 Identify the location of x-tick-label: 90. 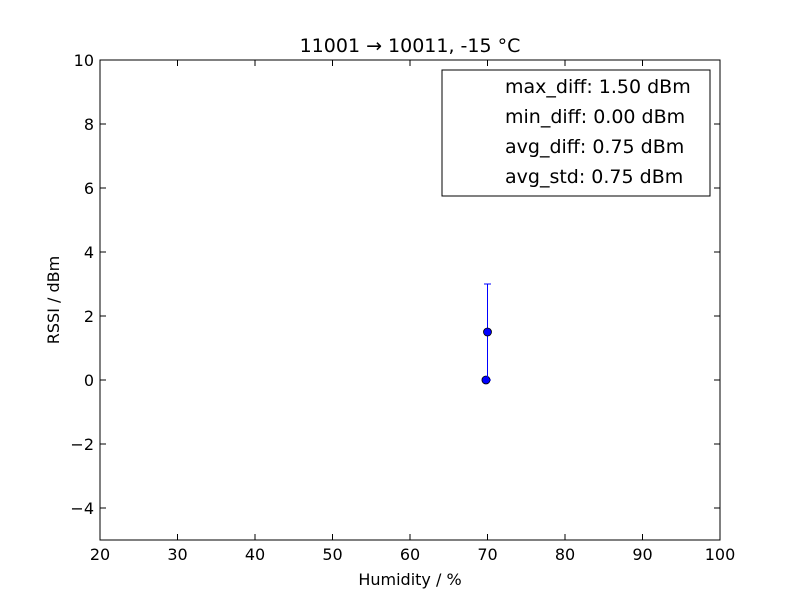
(642, 554).